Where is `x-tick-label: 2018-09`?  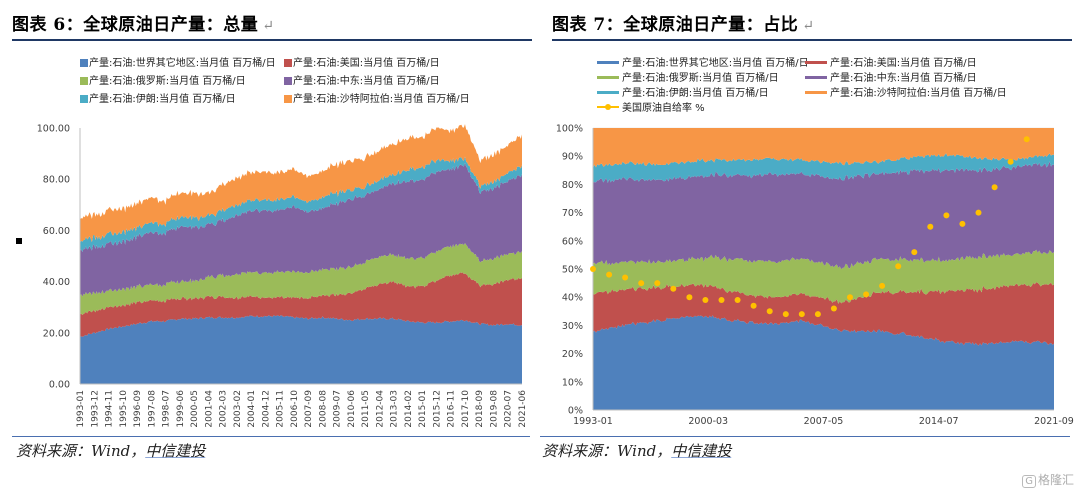
x-tick-label: 2018-09 is located at coordinates (480, 409).